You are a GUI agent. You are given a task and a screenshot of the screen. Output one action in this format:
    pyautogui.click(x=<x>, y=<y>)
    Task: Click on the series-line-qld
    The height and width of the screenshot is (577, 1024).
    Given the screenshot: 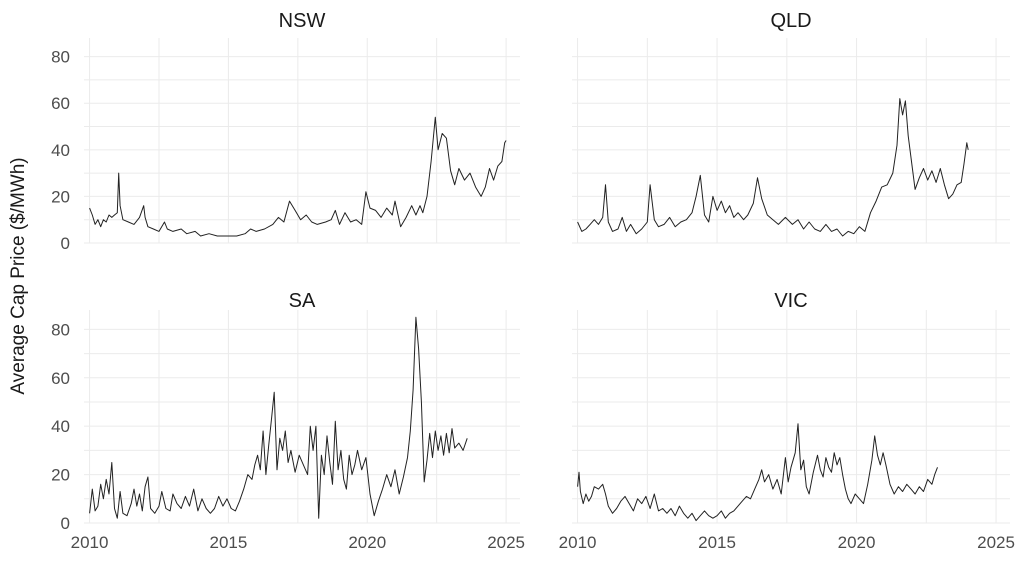 What is the action you would take?
    pyautogui.click(x=773, y=167)
    